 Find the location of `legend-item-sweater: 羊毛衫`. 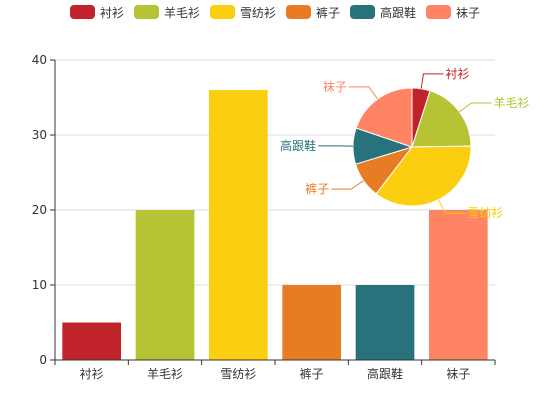

legend-item-sweater: 羊毛衫 is located at coordinates (167, 12).